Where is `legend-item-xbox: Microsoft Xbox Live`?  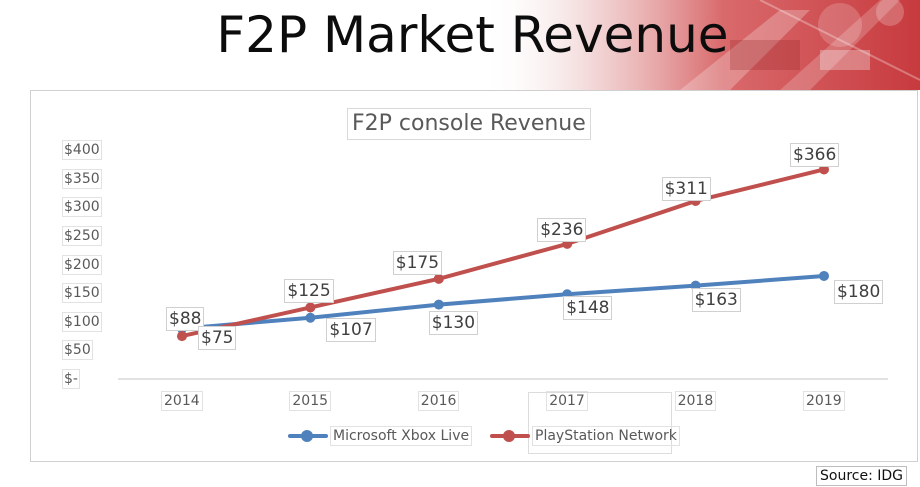
legend-item-xbox: Microsoft Xbox Live is located at coordinates (380, 436).